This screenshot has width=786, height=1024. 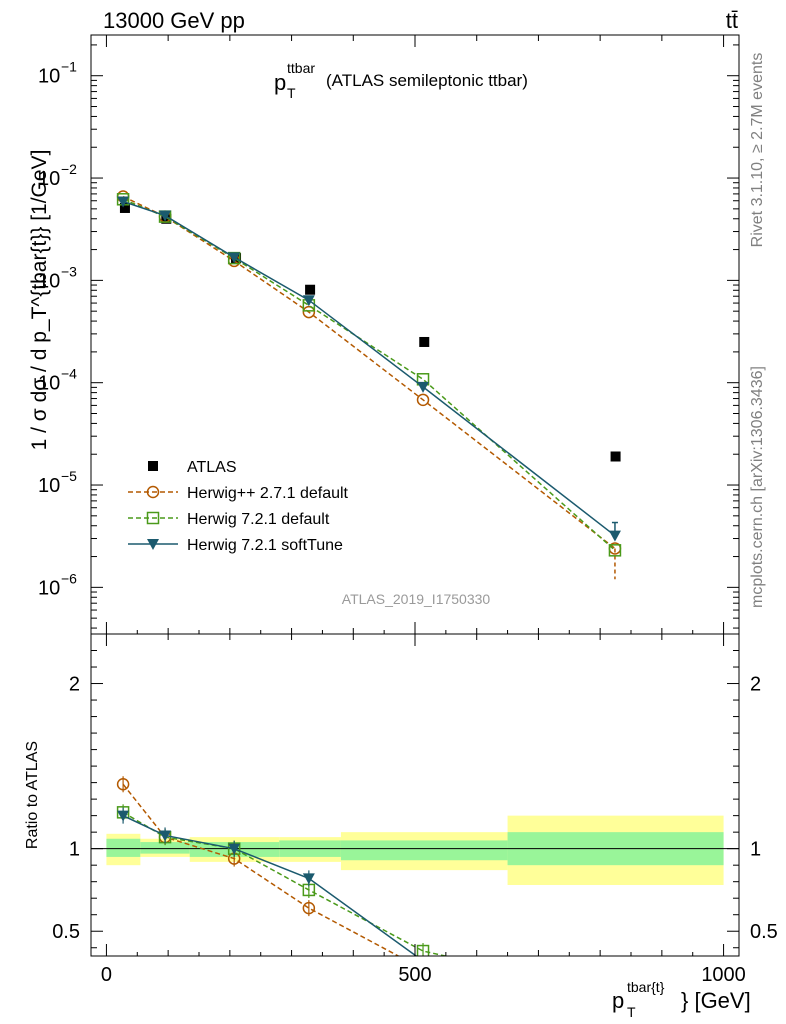 What do you see at coordinates (212, 467) in the screenshot?
I see `legend-label: ATLAS` at bounding box center [212, 467].